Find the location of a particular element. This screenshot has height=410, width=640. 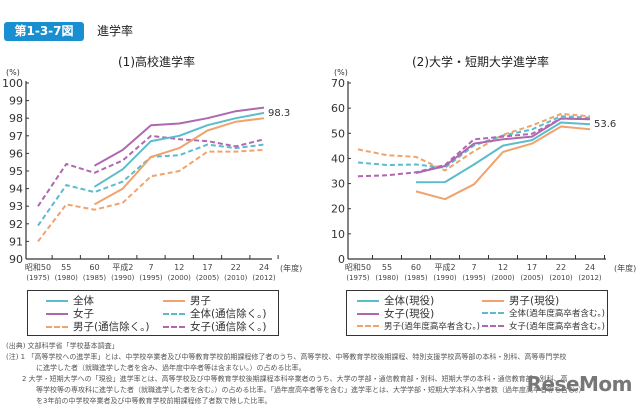

hs-series-dashed-male is located at coordinates (151, 195).